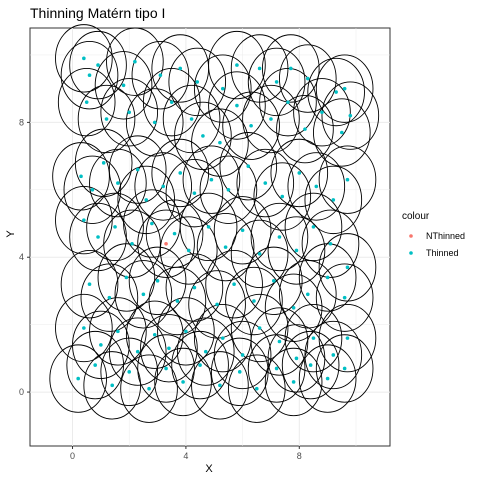  I want to click on legend: colour NThinned Thinned, so click(433, 235).